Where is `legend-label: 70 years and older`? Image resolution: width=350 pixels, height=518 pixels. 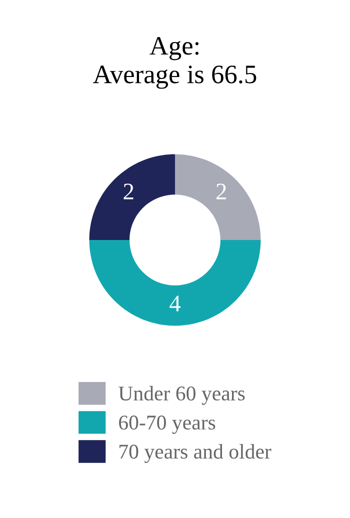 legend-label: 70 years and older is located at coordinates (196, 453).